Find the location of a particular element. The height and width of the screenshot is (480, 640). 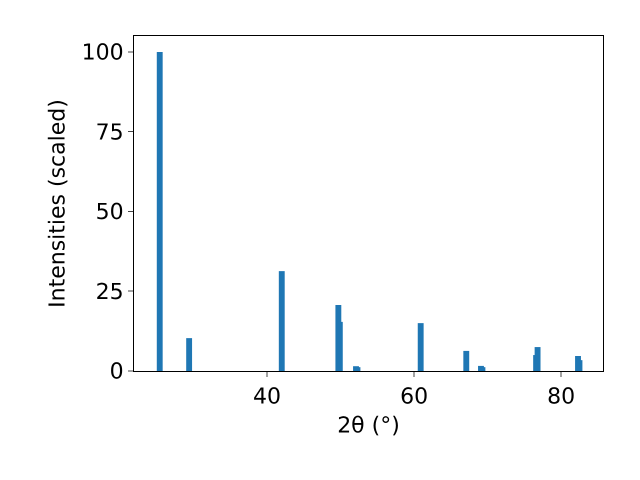

y-tick-label: 100 is located at coordinates (103, 53).